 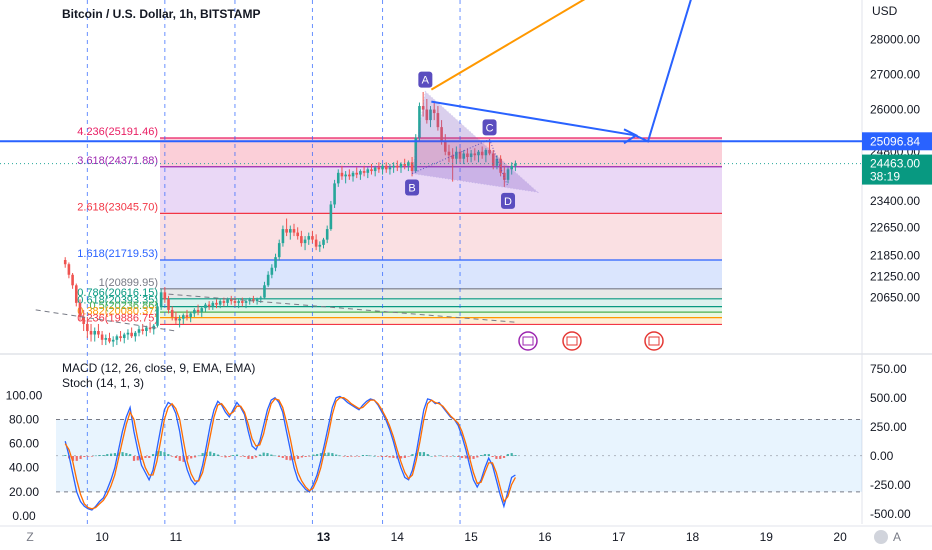 What do you see at coordinates (895, 255) in the screenshot?
I see `price-tick: 21850.00` at bounding box center [895, 255].